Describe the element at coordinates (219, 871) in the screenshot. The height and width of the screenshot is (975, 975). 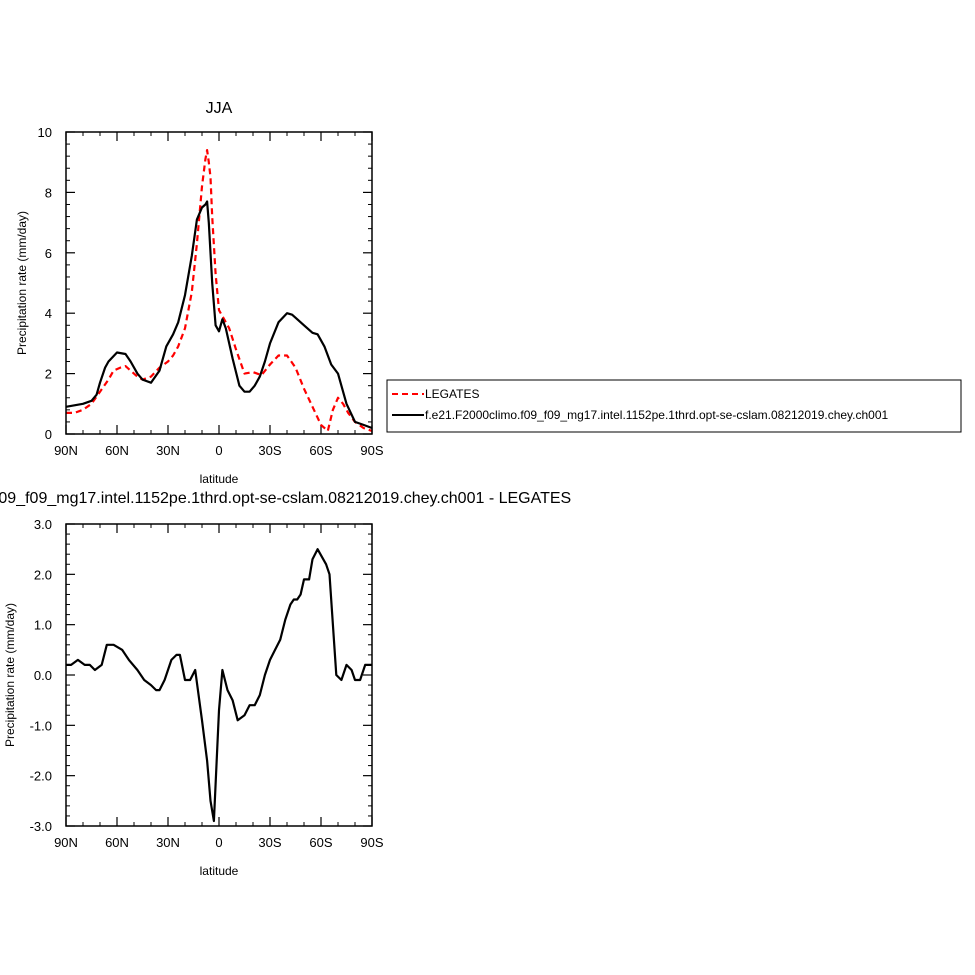
I see `bottom-chart-xlabel: latitude` at that location.